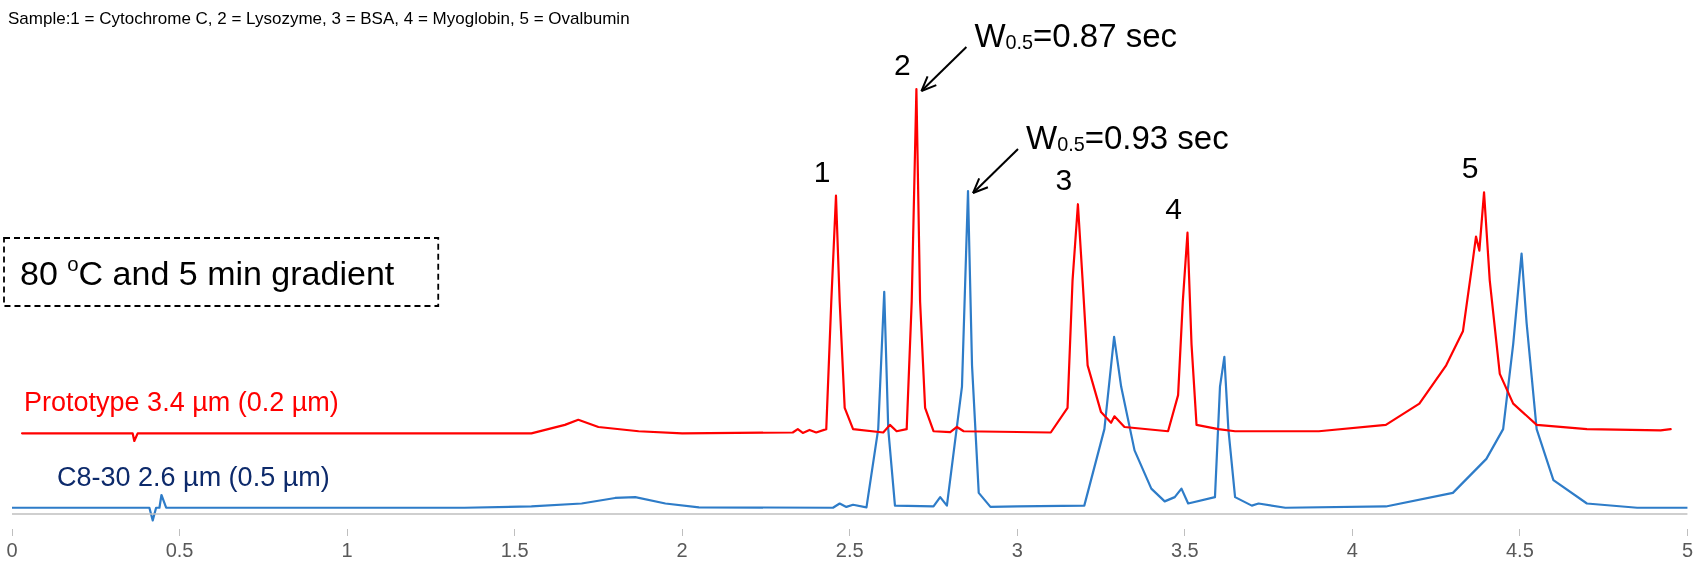  What do you see at coordinates (514, 549) in the screenshot?
I see `x-tick-label: 1.5` at bounding box center [514, 549].